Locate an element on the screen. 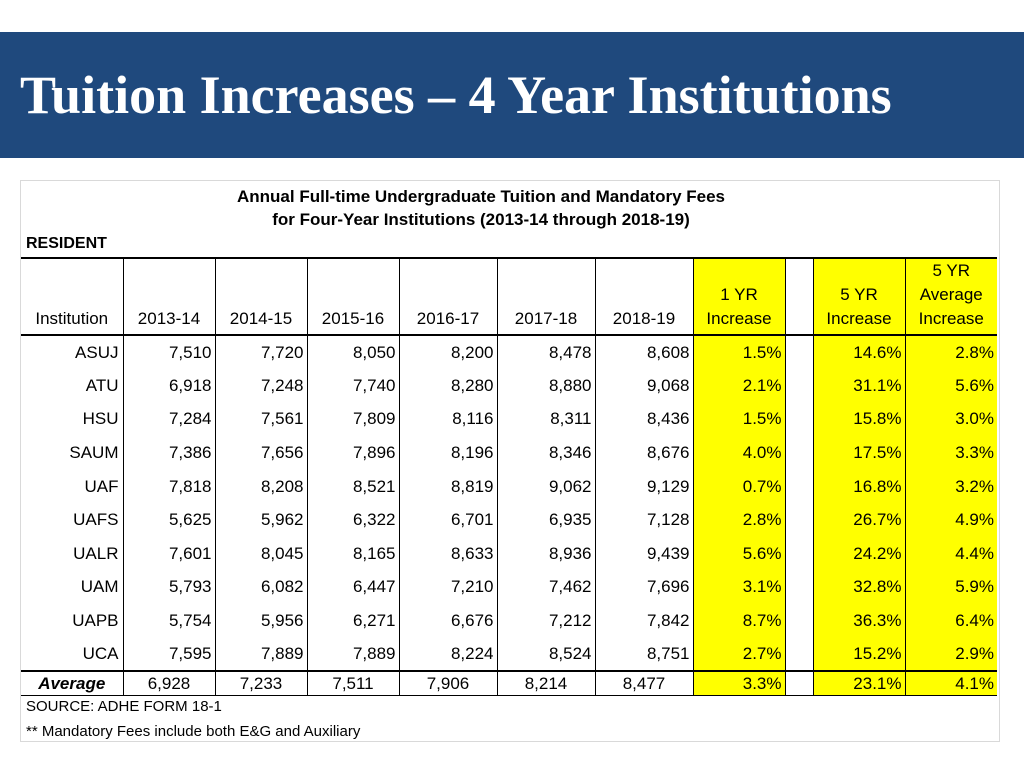  1yr-increase-cell: 2.8% is located at coordinates (739, 520).